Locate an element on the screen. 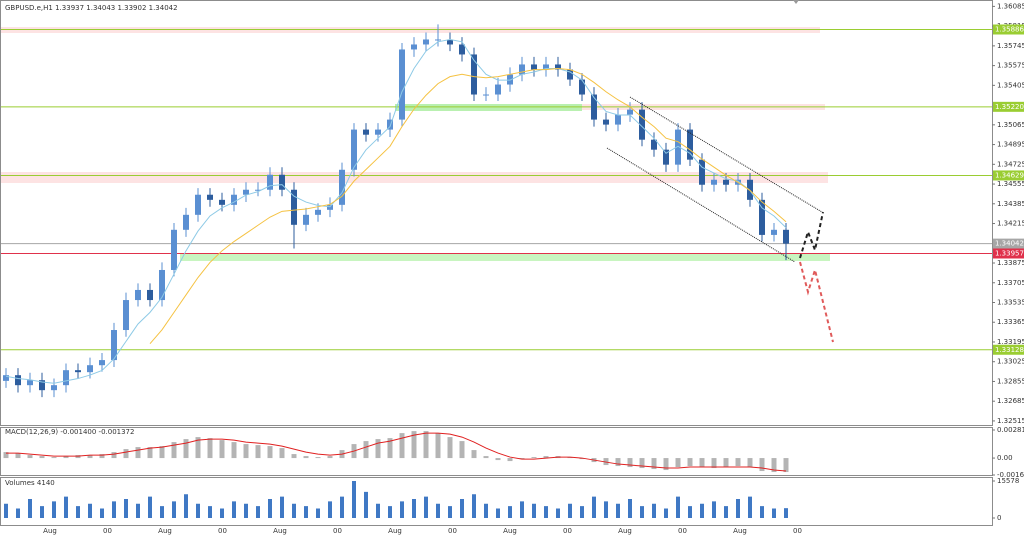 The image size is (1024, 537). y-tick-label: 1.33025 is located at coordinates (1010, 362).